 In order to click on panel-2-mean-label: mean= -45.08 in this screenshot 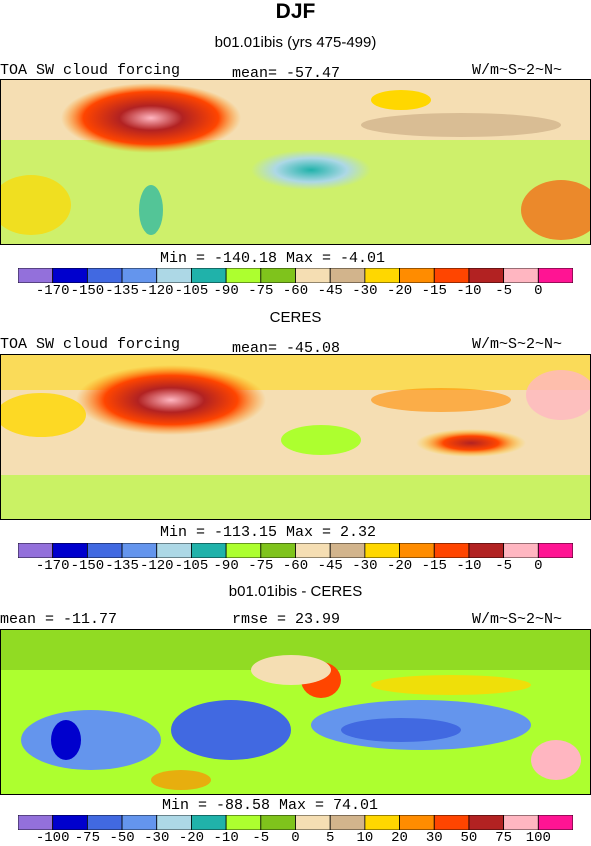, I will do `click(286, 348)`.